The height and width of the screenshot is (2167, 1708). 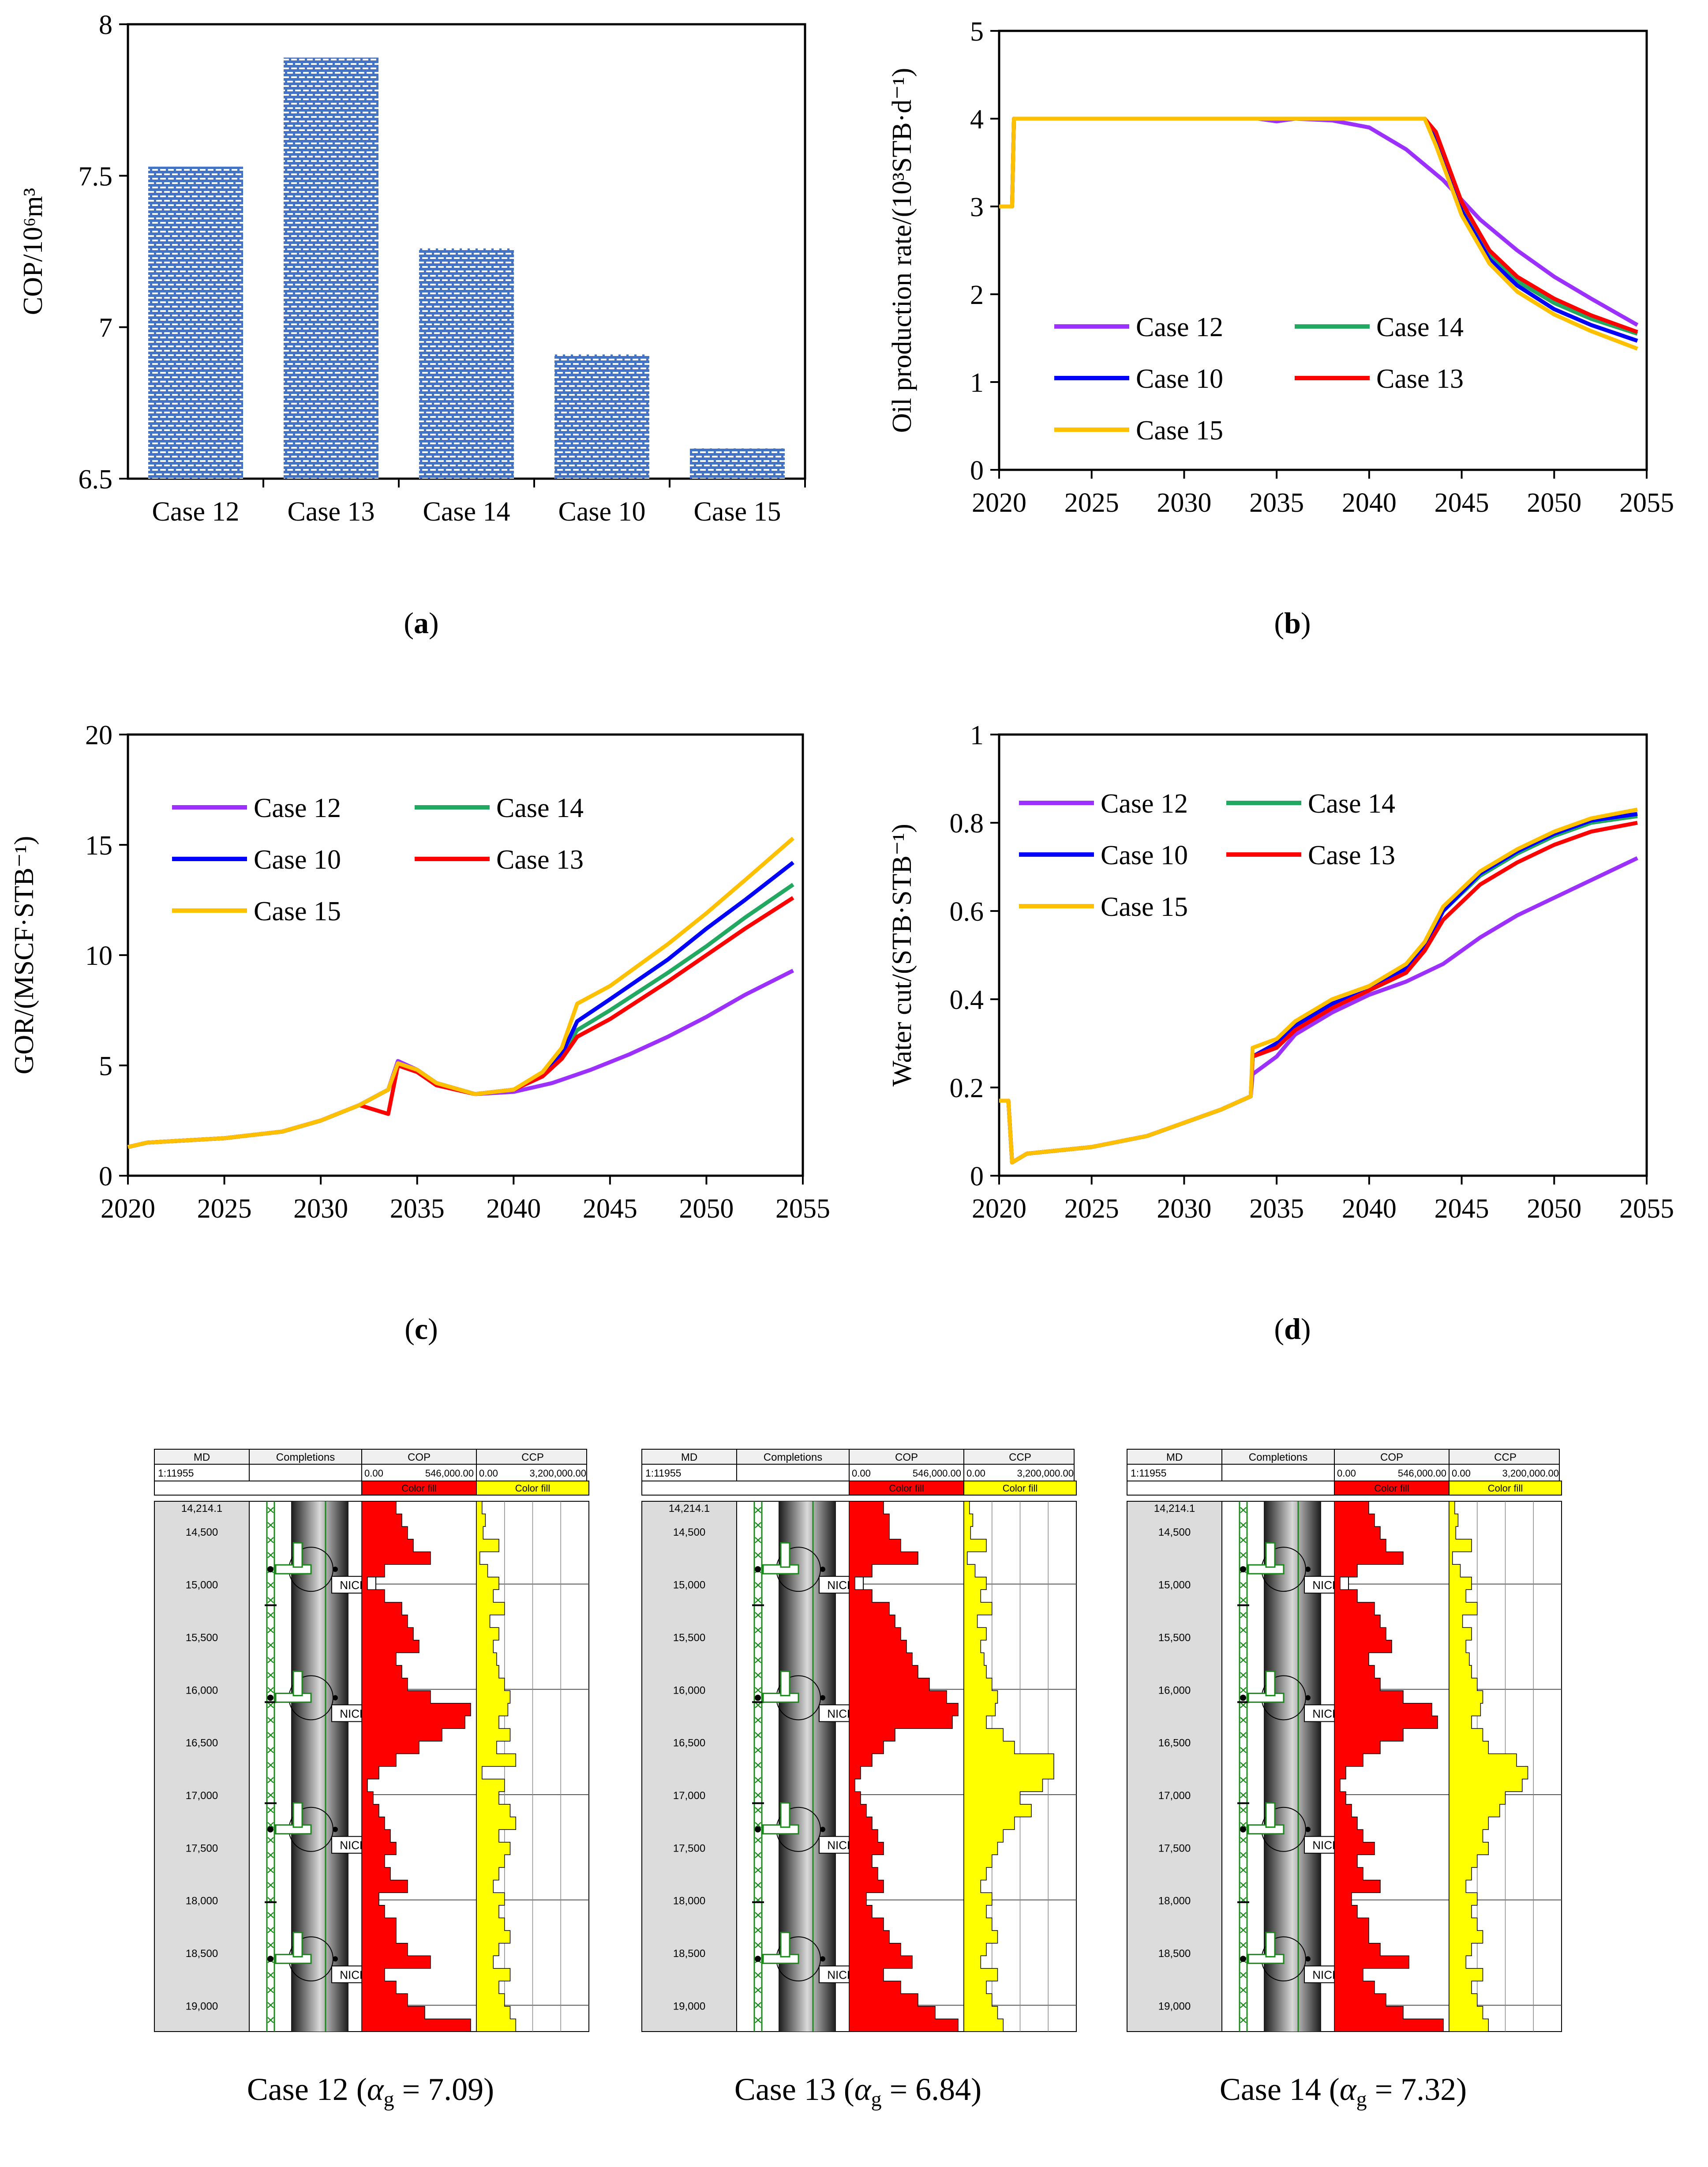 What do you see at coordinates (1278, 1457) in the screenshot?
I see `header-label: Completions` at bounding box center [1278, 1457].